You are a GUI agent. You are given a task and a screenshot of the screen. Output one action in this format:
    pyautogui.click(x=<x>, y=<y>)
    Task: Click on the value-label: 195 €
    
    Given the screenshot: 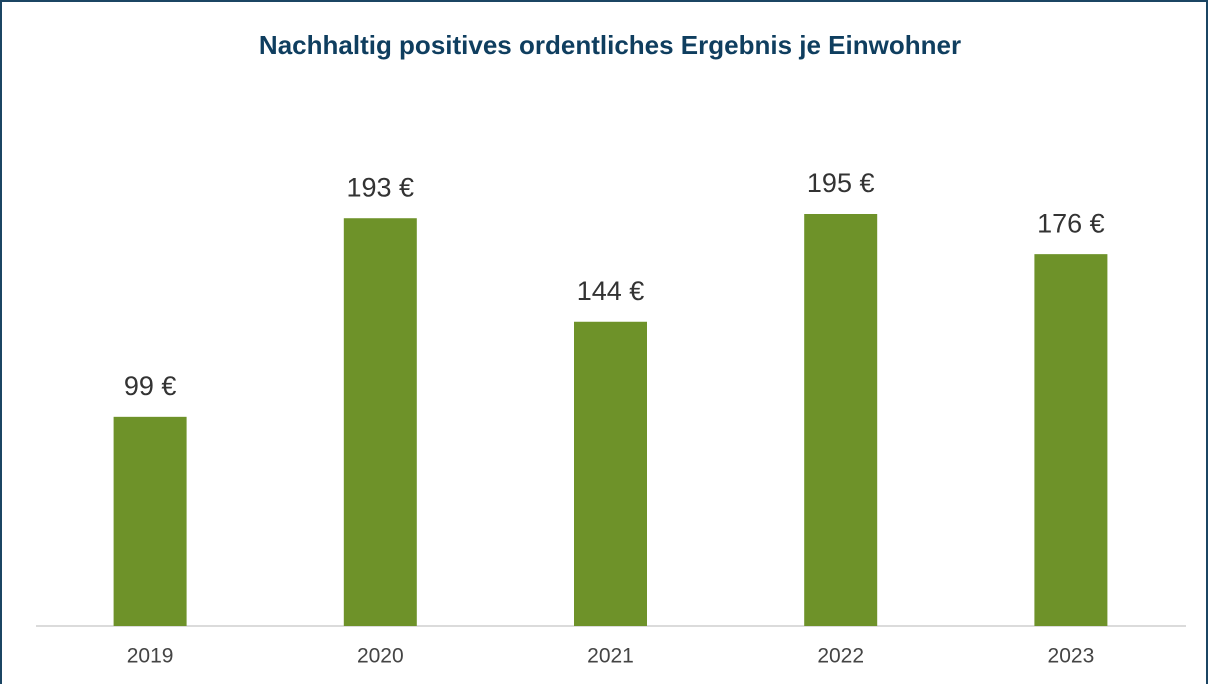 What is the action you would take?
    pyautogui.click(x=841, y=183)
    